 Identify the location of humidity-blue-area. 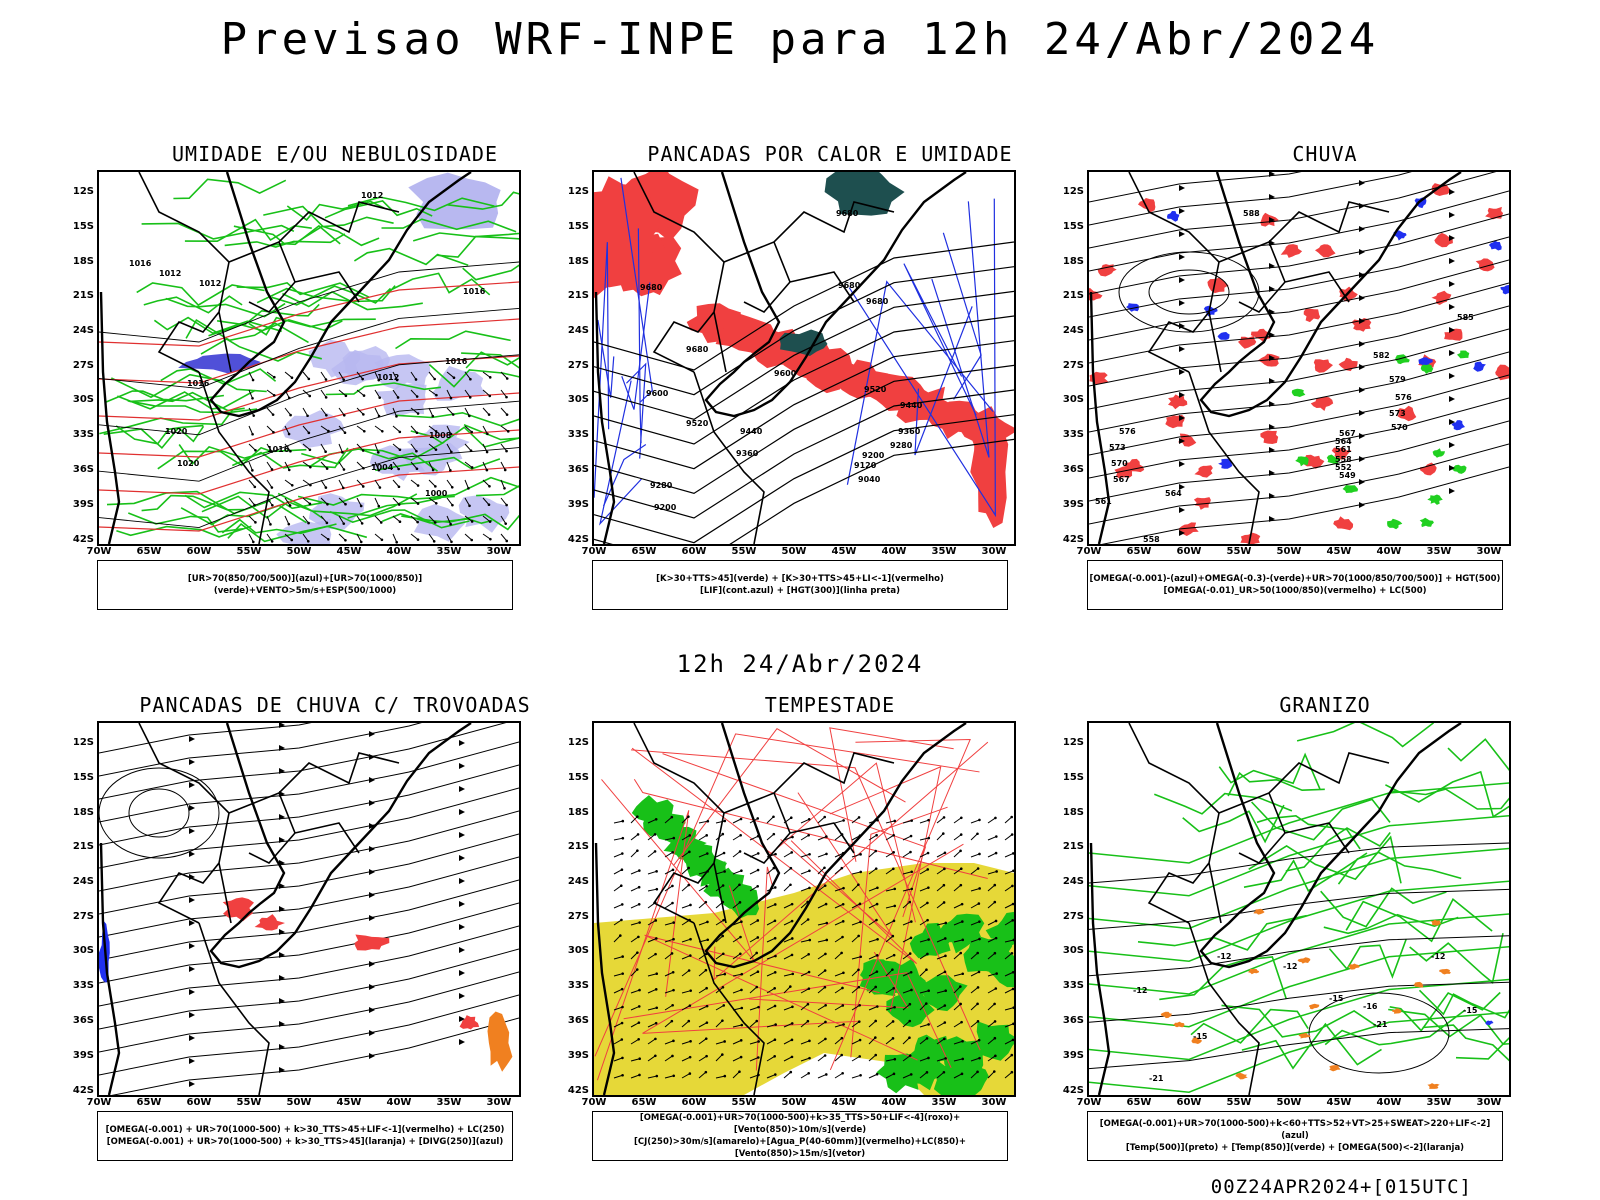
(459, 383).